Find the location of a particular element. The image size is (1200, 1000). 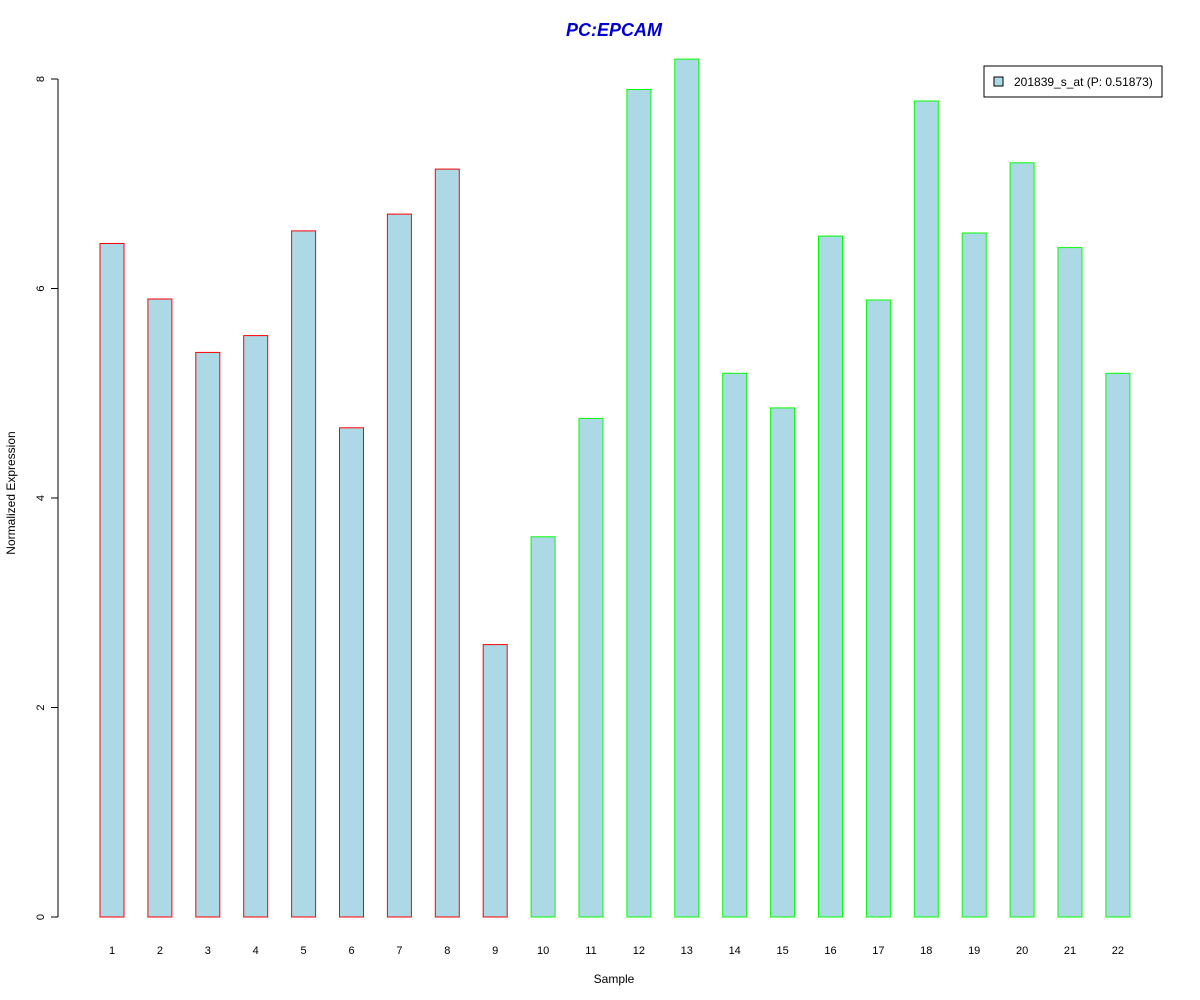

x-tick-label: 16 is located at coordinates (830, 951).